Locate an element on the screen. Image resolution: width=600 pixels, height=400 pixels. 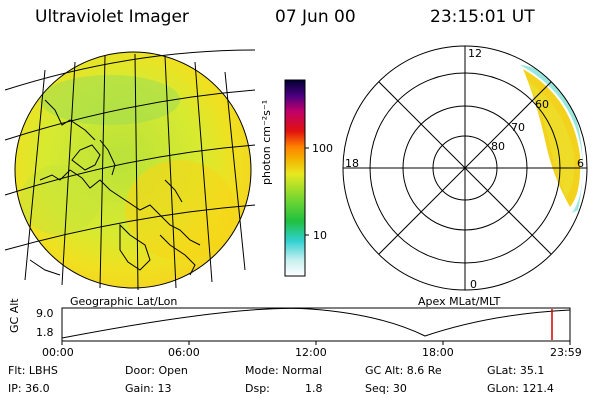
colorbar-tick-10: 10 is located at coordinates (320, 235).